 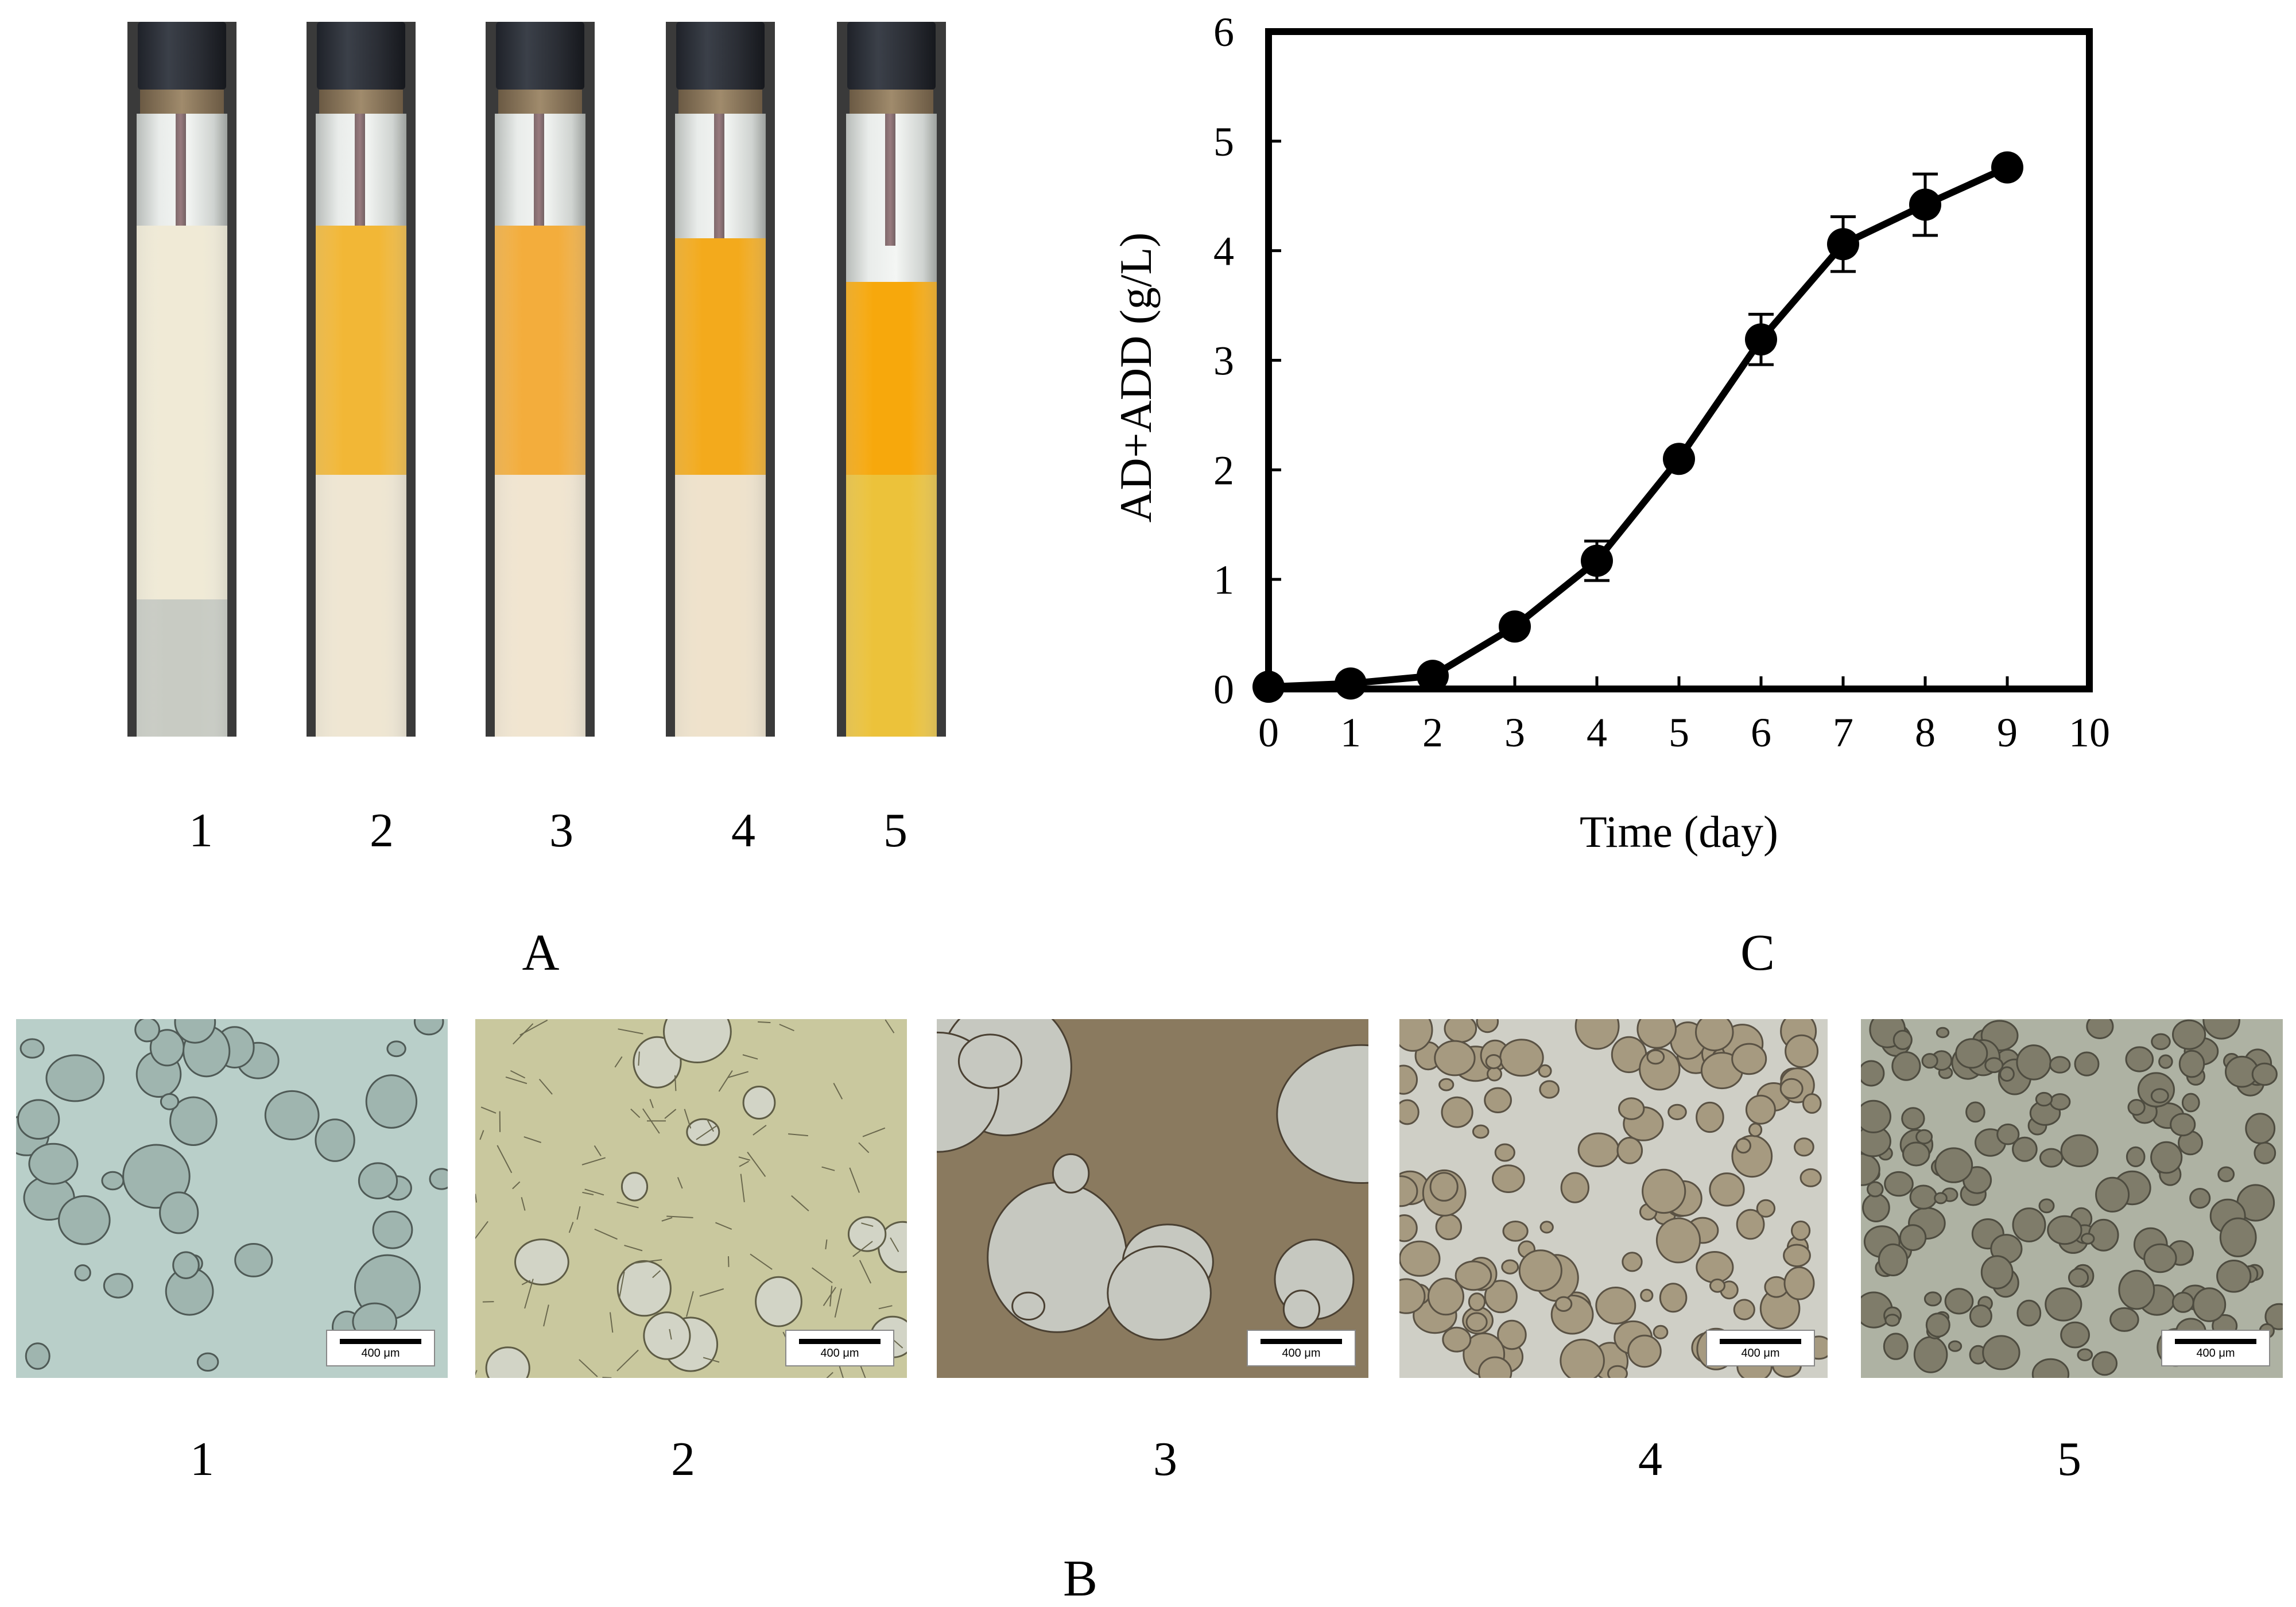 I want to click on x-tick-label: 0, so click(x=1268, y=733).